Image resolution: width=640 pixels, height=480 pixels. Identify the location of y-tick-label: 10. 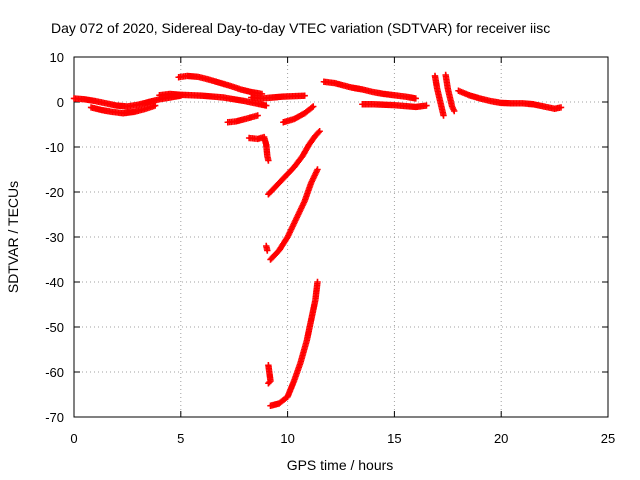
(57, 57).